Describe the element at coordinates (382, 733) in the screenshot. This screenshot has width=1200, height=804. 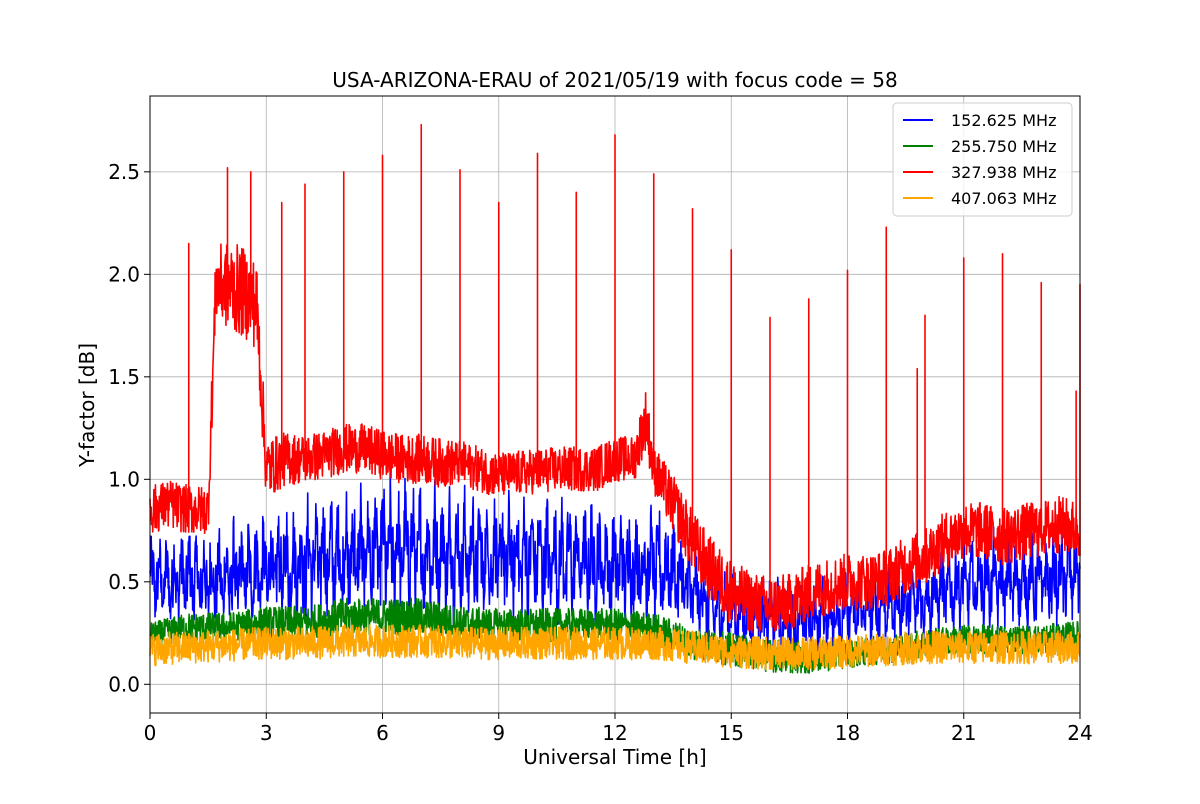
I see `x-tick-label: 6` at that location.